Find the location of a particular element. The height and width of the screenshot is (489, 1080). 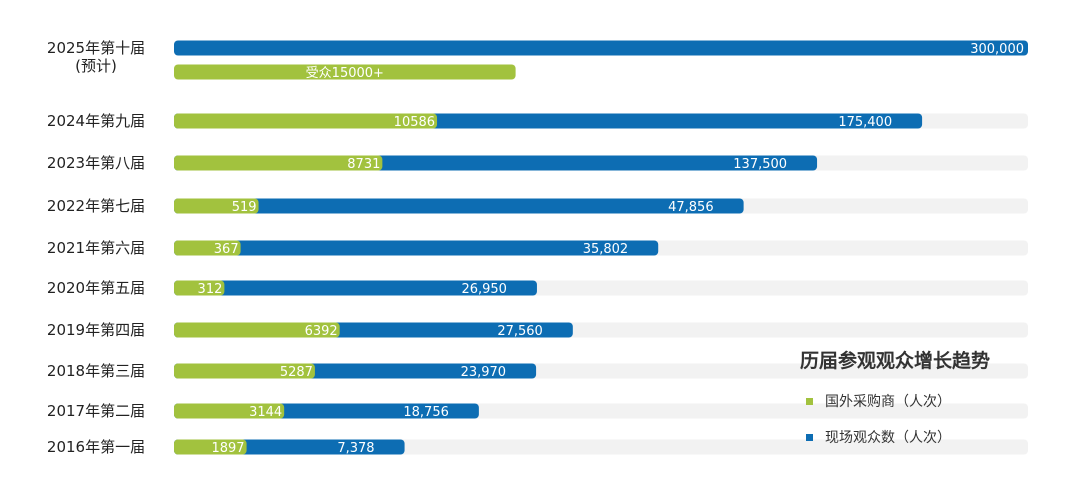

category-label: 2019年第四届 is located at coordinates (96, 330).